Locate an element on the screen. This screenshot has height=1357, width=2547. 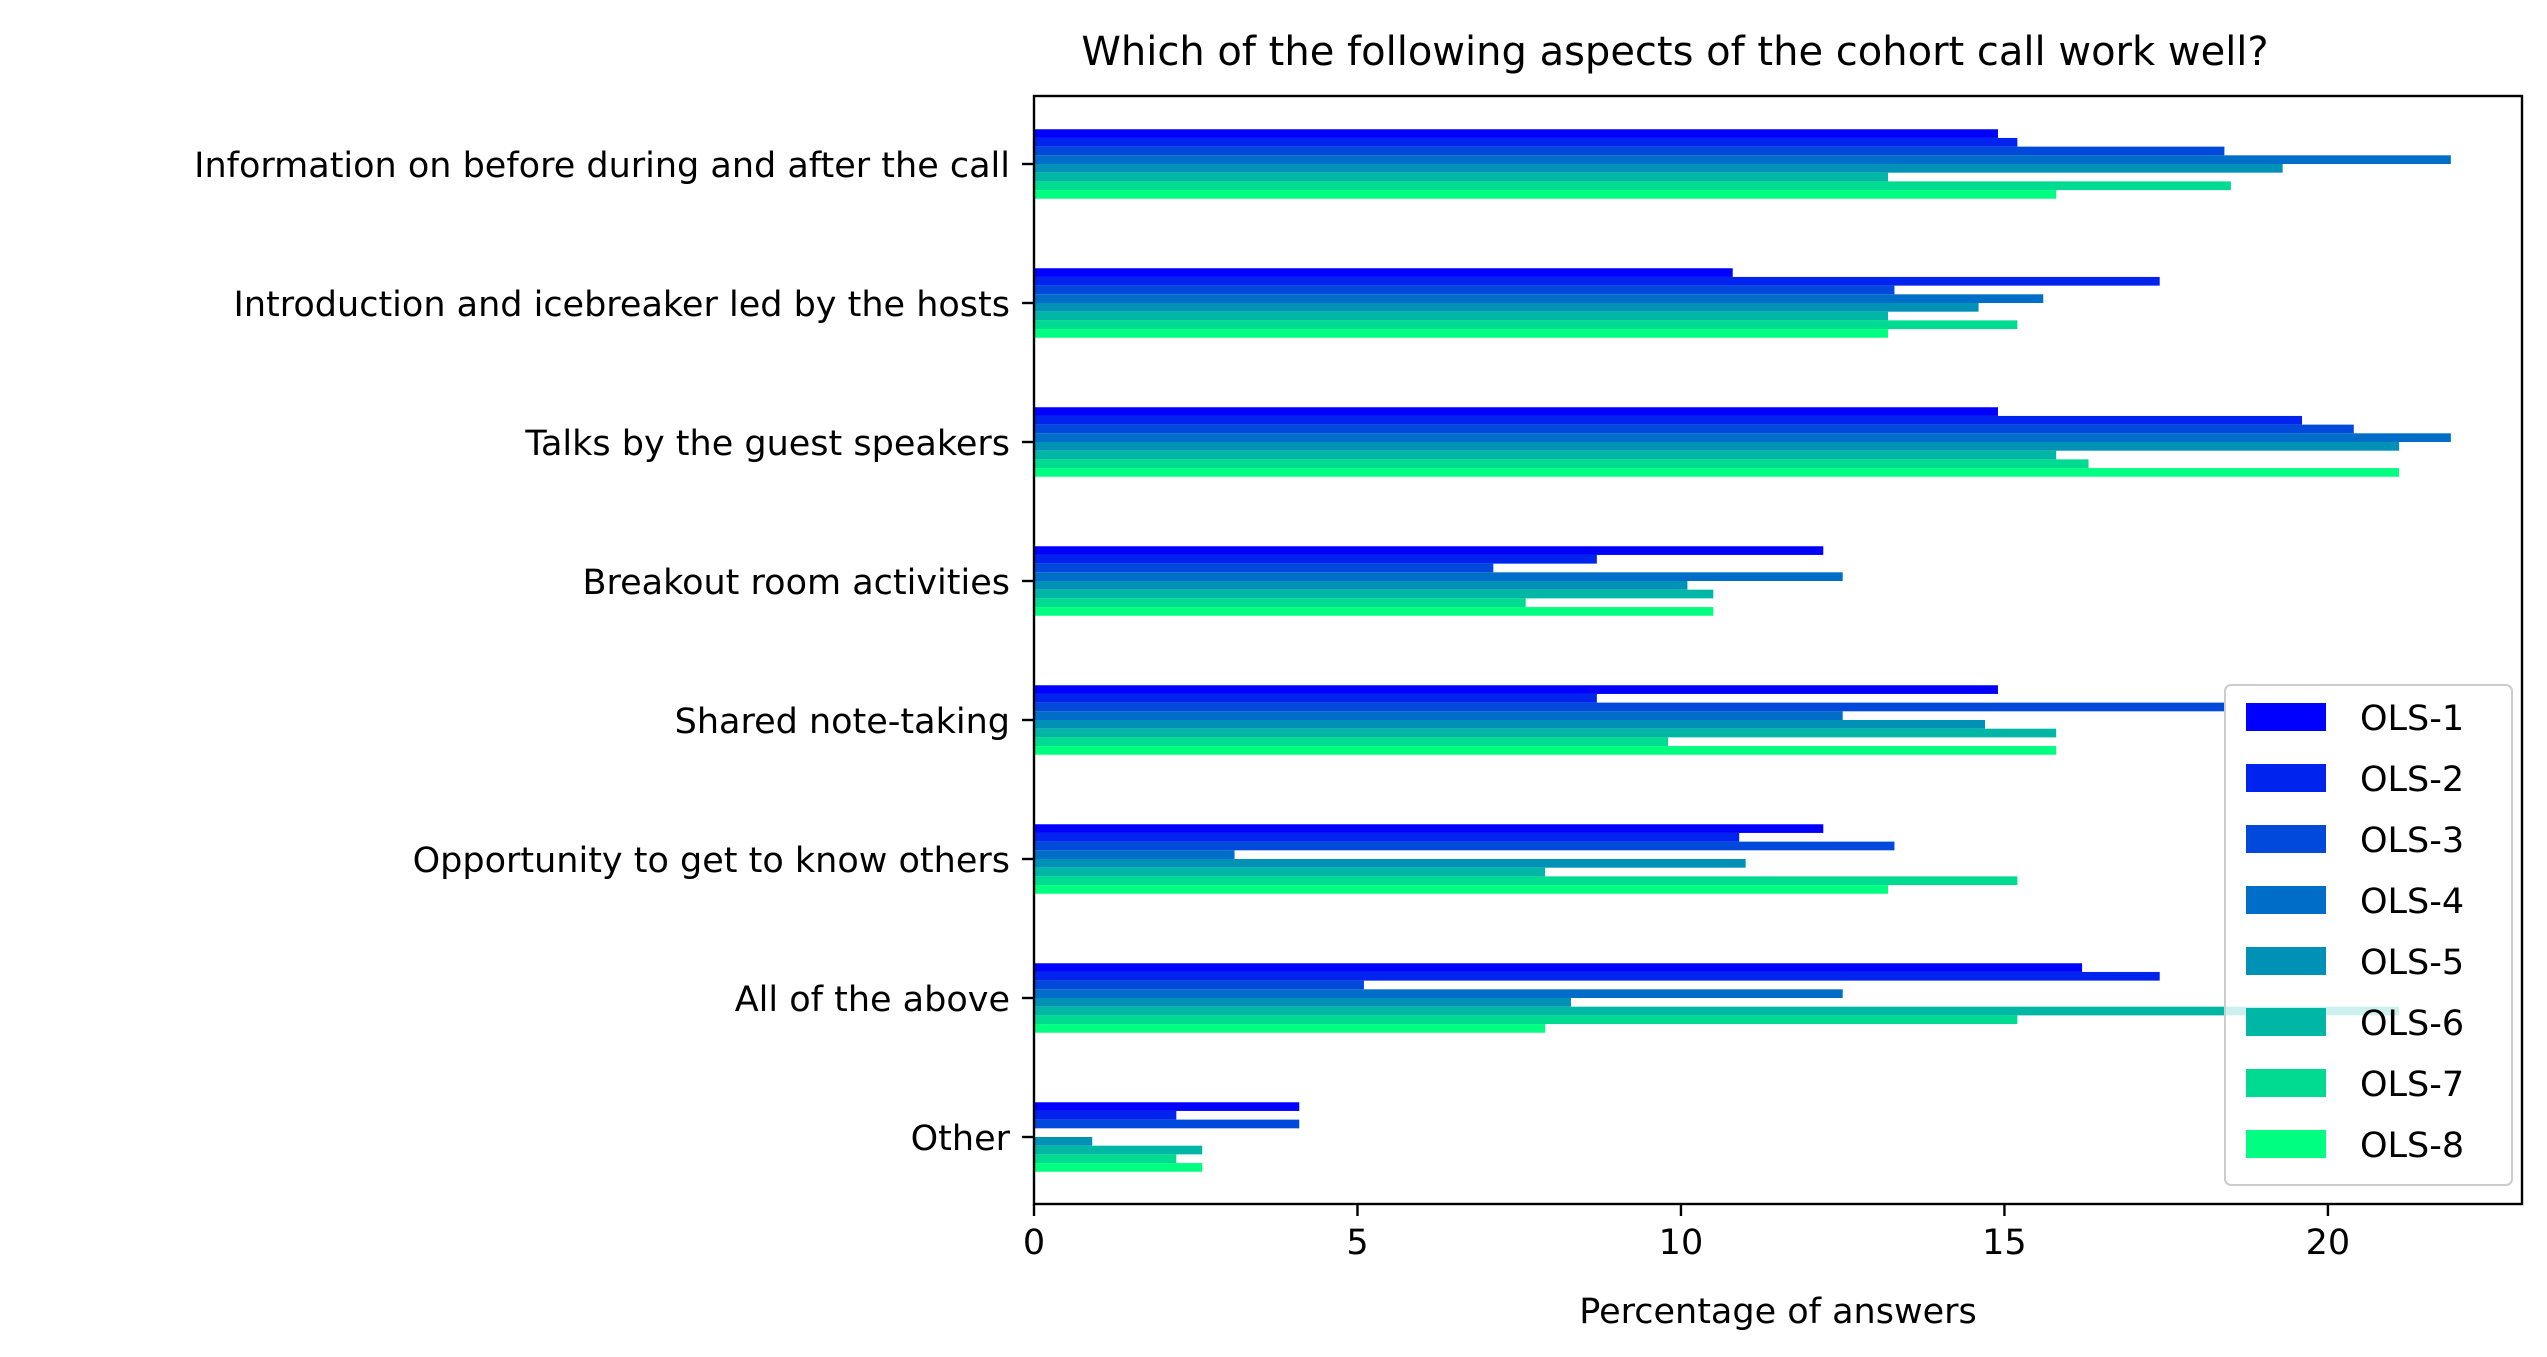
y-tick-label: Shared note-taking is located at coordinates (842, 722).